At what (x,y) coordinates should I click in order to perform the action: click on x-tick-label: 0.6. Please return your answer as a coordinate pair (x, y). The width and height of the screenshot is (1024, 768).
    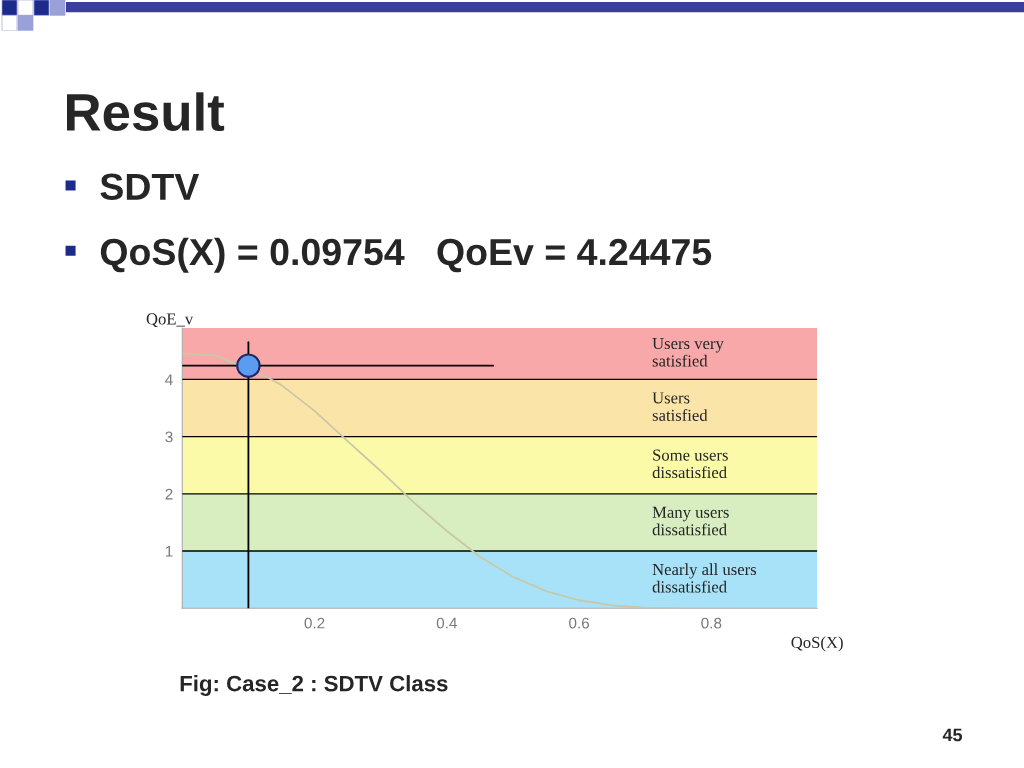
    Looking at the image, I should click on (579, 623).